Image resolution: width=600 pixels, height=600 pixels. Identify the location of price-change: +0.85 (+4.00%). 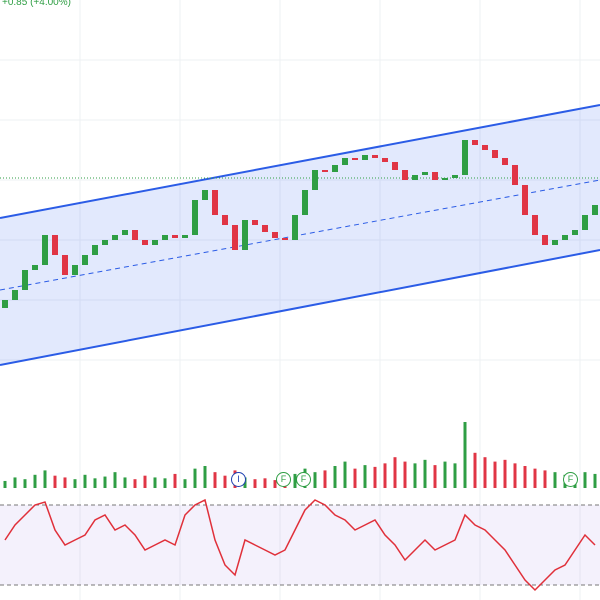
(36, 4).